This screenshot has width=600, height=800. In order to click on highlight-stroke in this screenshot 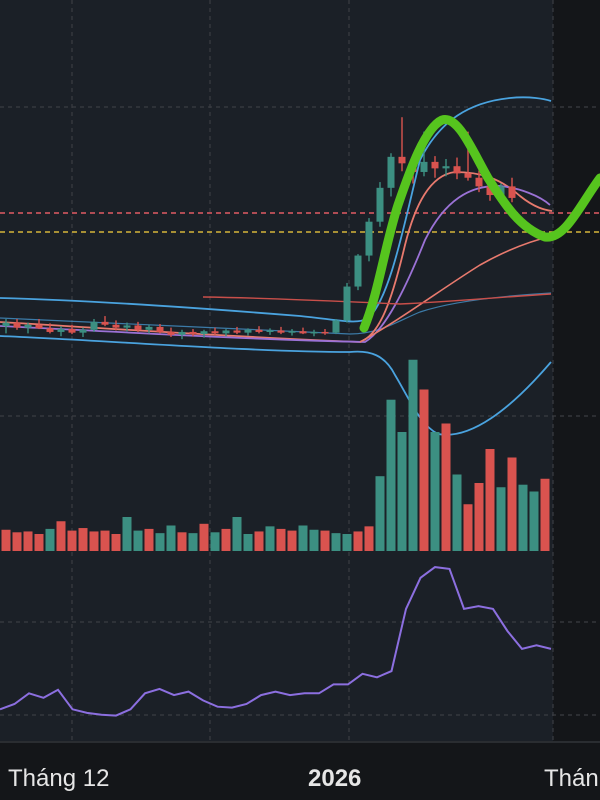, I will do `click(479, 224)`.